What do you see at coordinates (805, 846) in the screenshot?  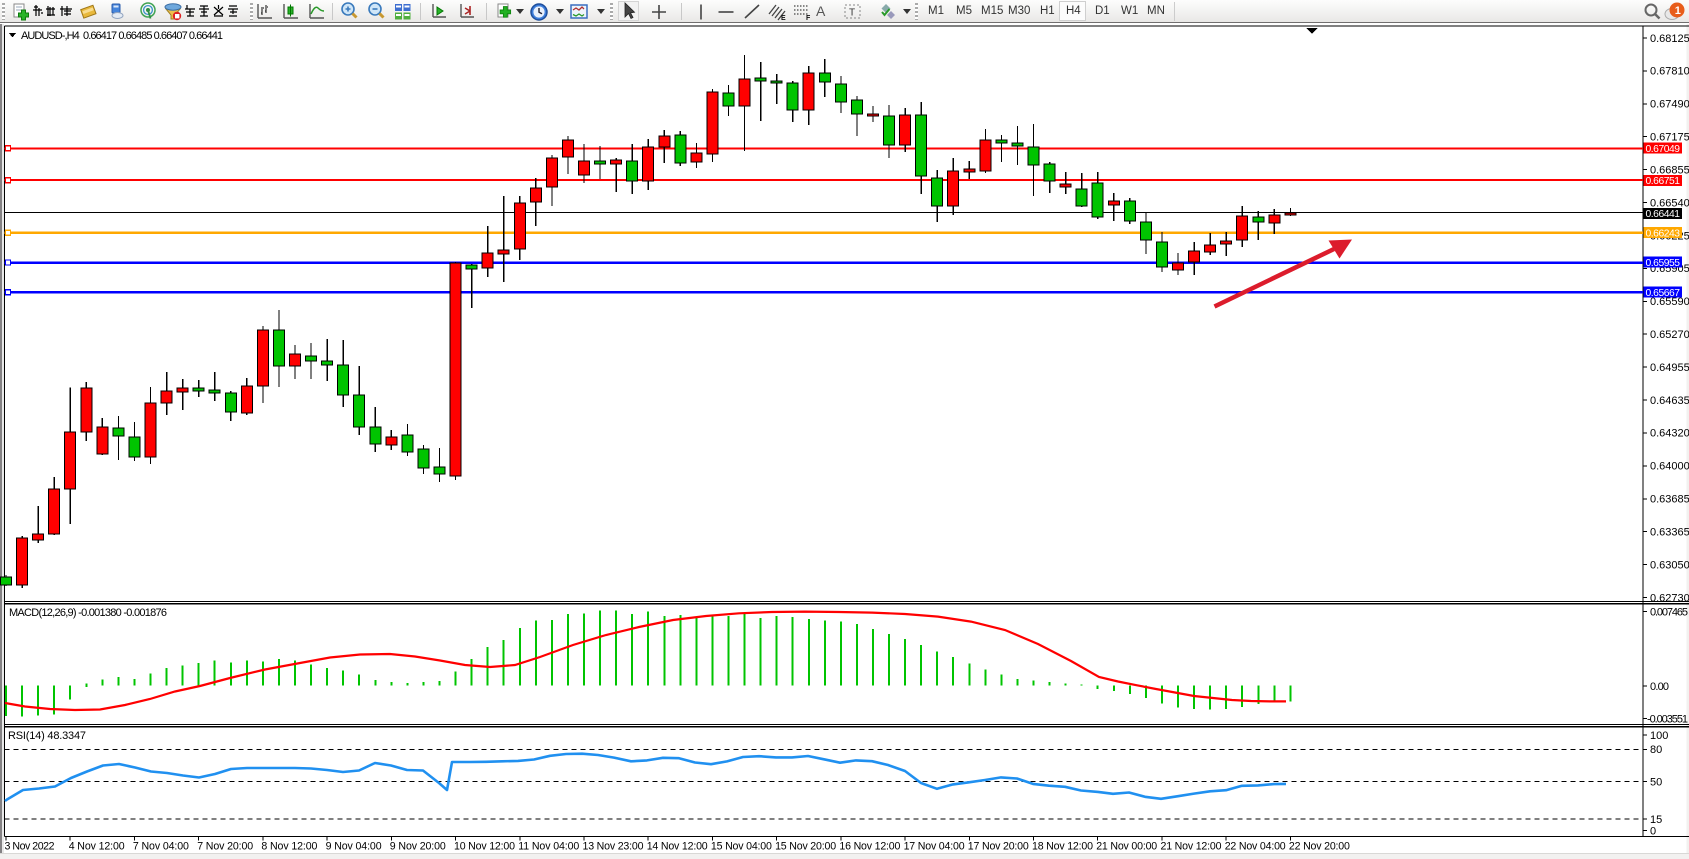 I see `svg-text: 15 Nov 20:00` at bounding box center [805, 846].